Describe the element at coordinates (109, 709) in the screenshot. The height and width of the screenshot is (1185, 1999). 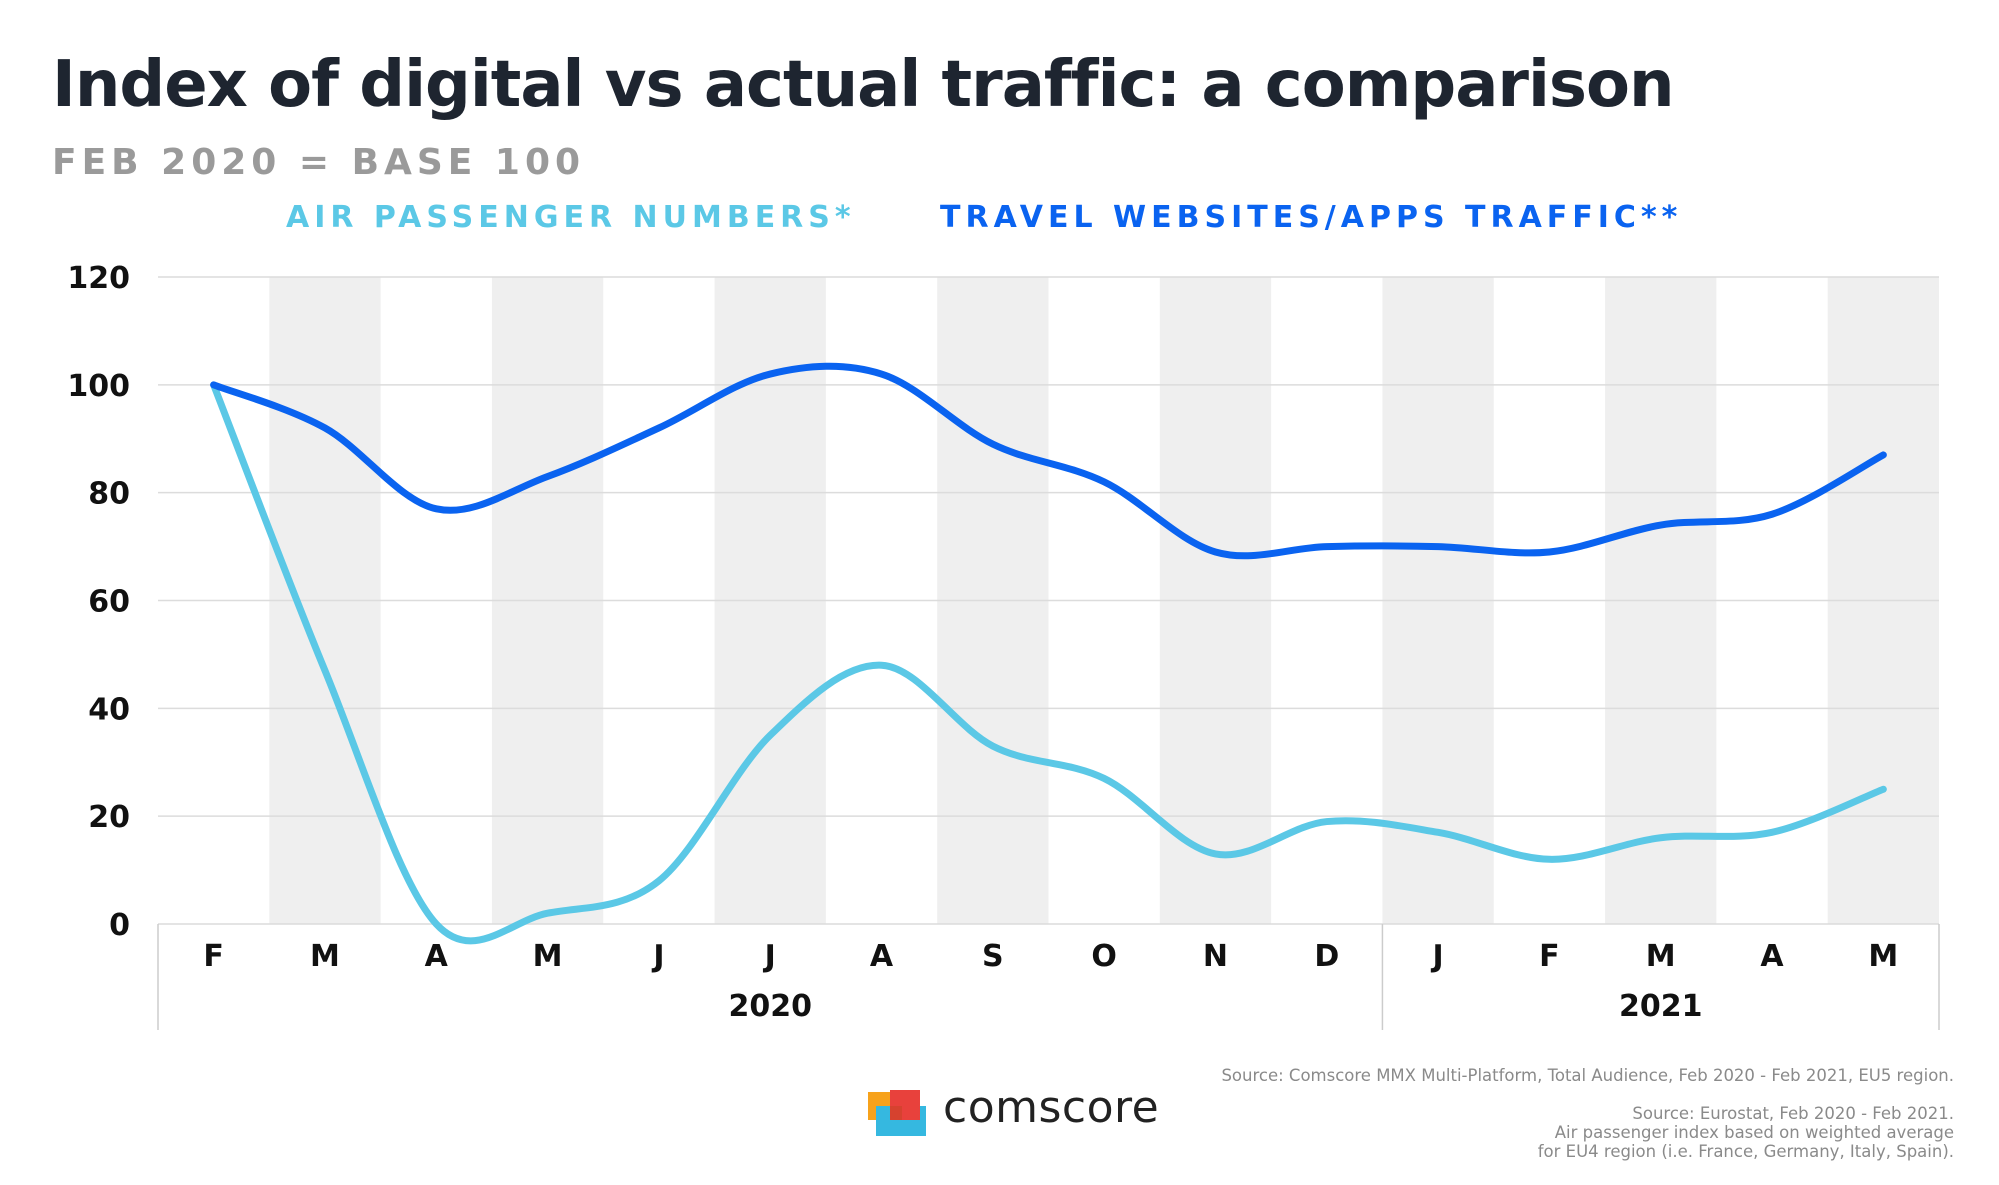
I see `y-tick-label: 40` at that location.